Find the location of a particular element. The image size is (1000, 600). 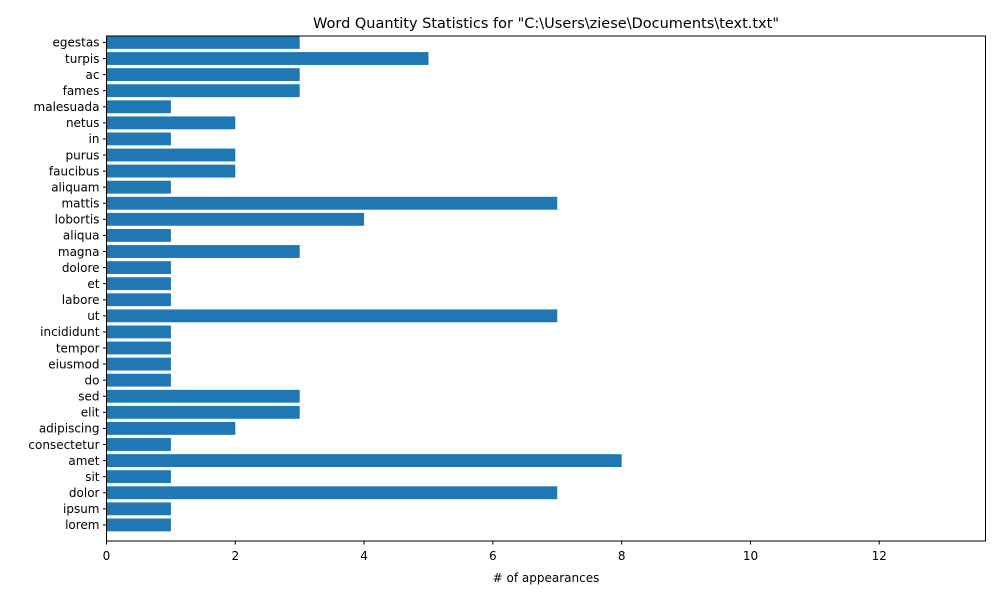

y-tick-label: adipiscing is located at coordinates (69, 429).